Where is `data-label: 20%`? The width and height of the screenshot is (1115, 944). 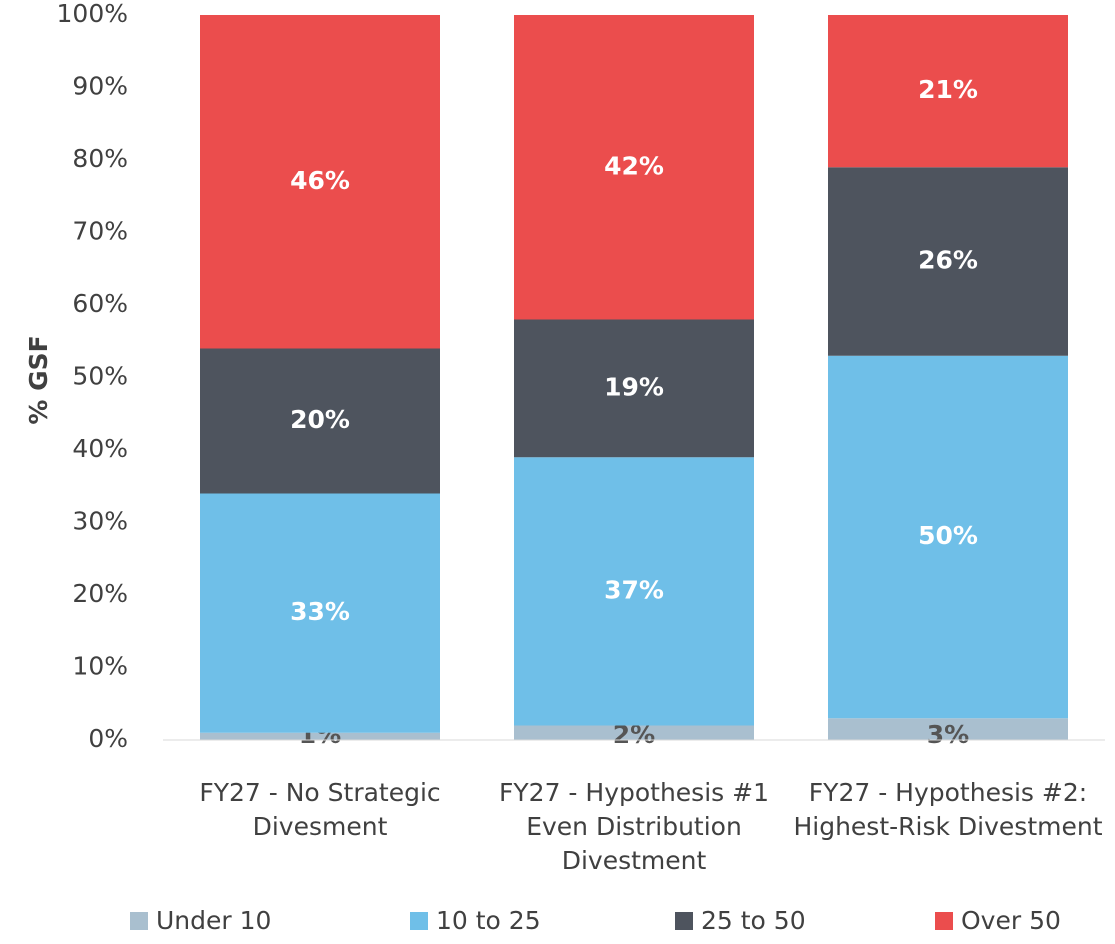 data-label: 20% is located at coordinates (320, 419).